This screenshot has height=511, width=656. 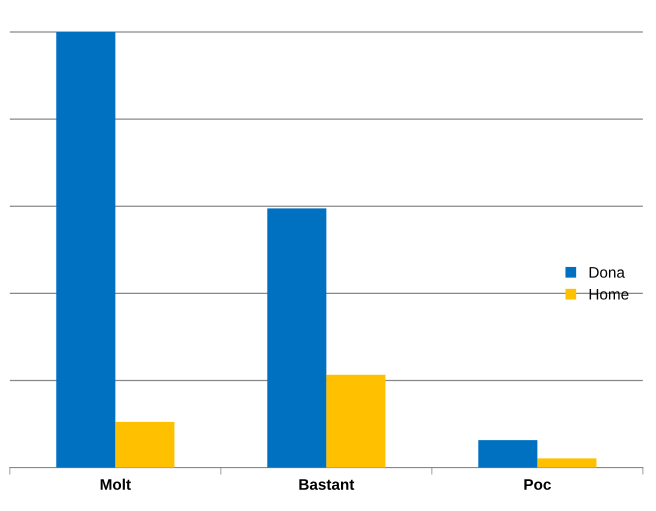 What do you see at coordinates (537, 484) in the screenshot?
I see `x-tick-label: Poc` at bounding box center [537, 484].